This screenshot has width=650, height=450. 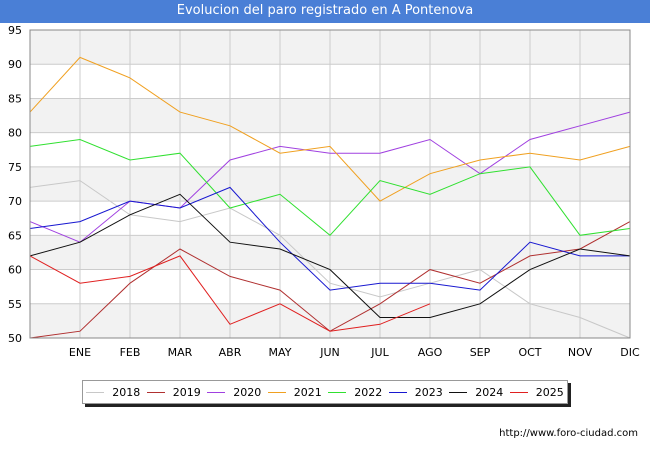 I want to click on x-tick-label: NOV, so click(x=580, y=352).